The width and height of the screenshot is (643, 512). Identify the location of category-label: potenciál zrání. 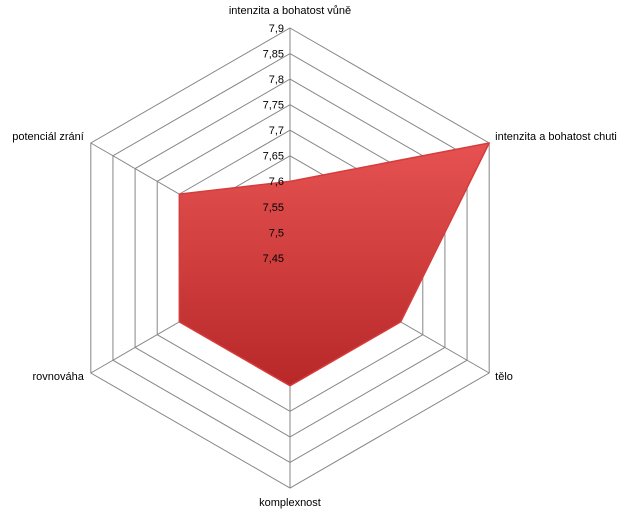
(48, 137).